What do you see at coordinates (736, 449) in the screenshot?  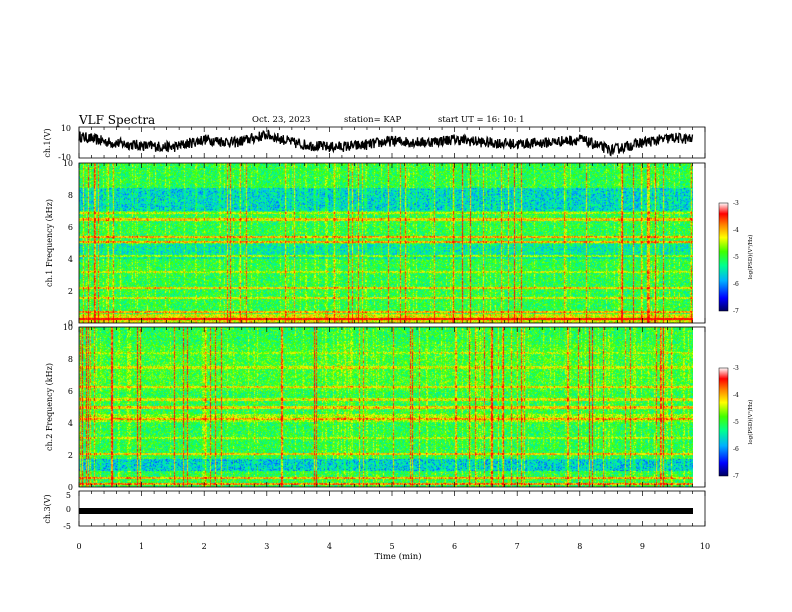 I see `ch2-cb-tick-m6: -6` at bounding box center [736, 449].